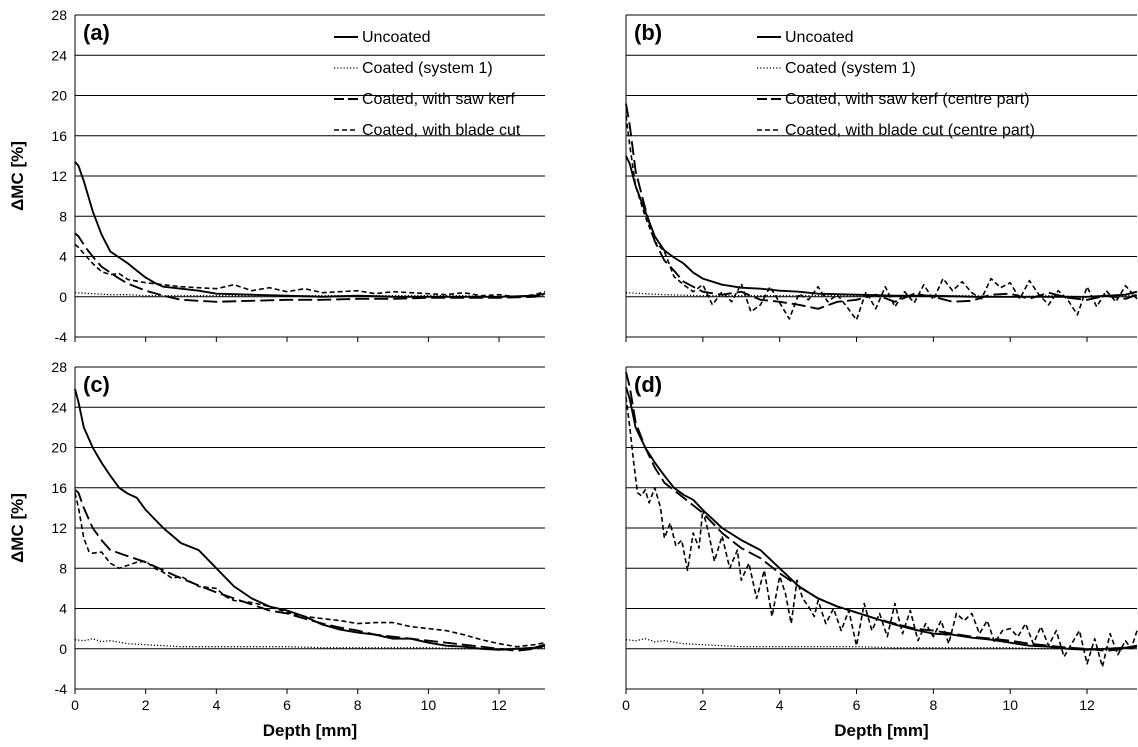 This screenshot has height=747, width=1138. What do you see at coordinates (648, 384) in the screenshot?
I see `panel-label: (d)` at bounding box center [648, 384].